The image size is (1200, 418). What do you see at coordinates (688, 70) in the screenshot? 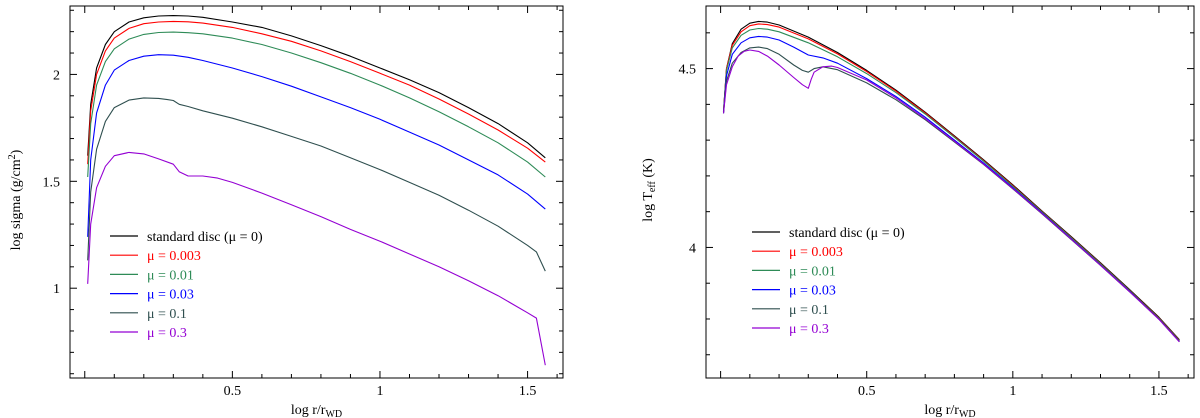
I see `y-tick-label: 4.5` at bounding box center [688, 70].